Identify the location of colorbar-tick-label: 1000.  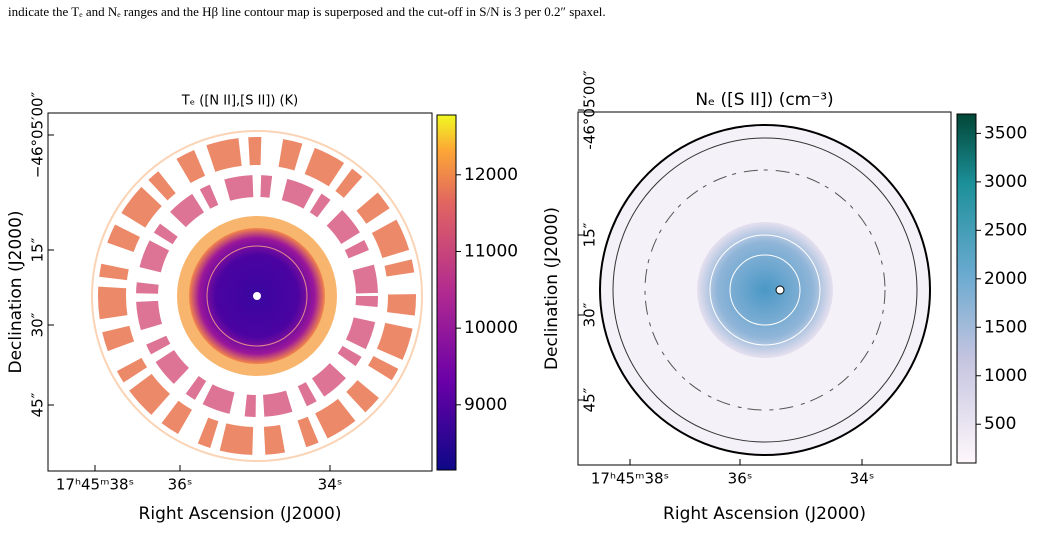
(1005, 376).